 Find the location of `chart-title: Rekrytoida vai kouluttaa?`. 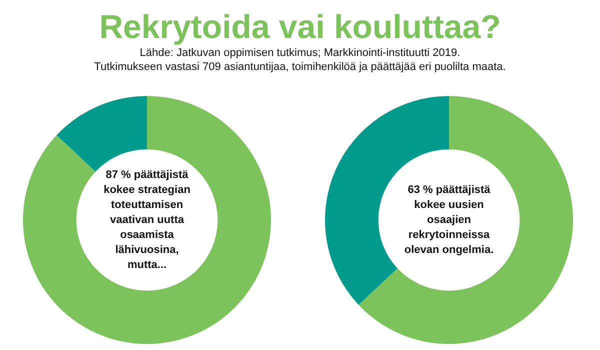

chart-title: Rekrytoida vai kouluttaa? is located at coordinates (300, 26).